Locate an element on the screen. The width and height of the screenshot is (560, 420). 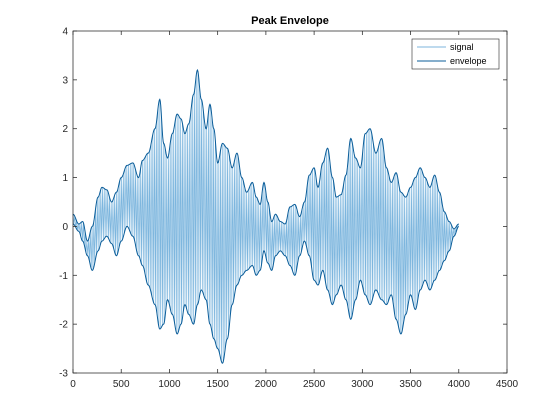
y-tick-label: 0 is located at coordinates (65, 227).